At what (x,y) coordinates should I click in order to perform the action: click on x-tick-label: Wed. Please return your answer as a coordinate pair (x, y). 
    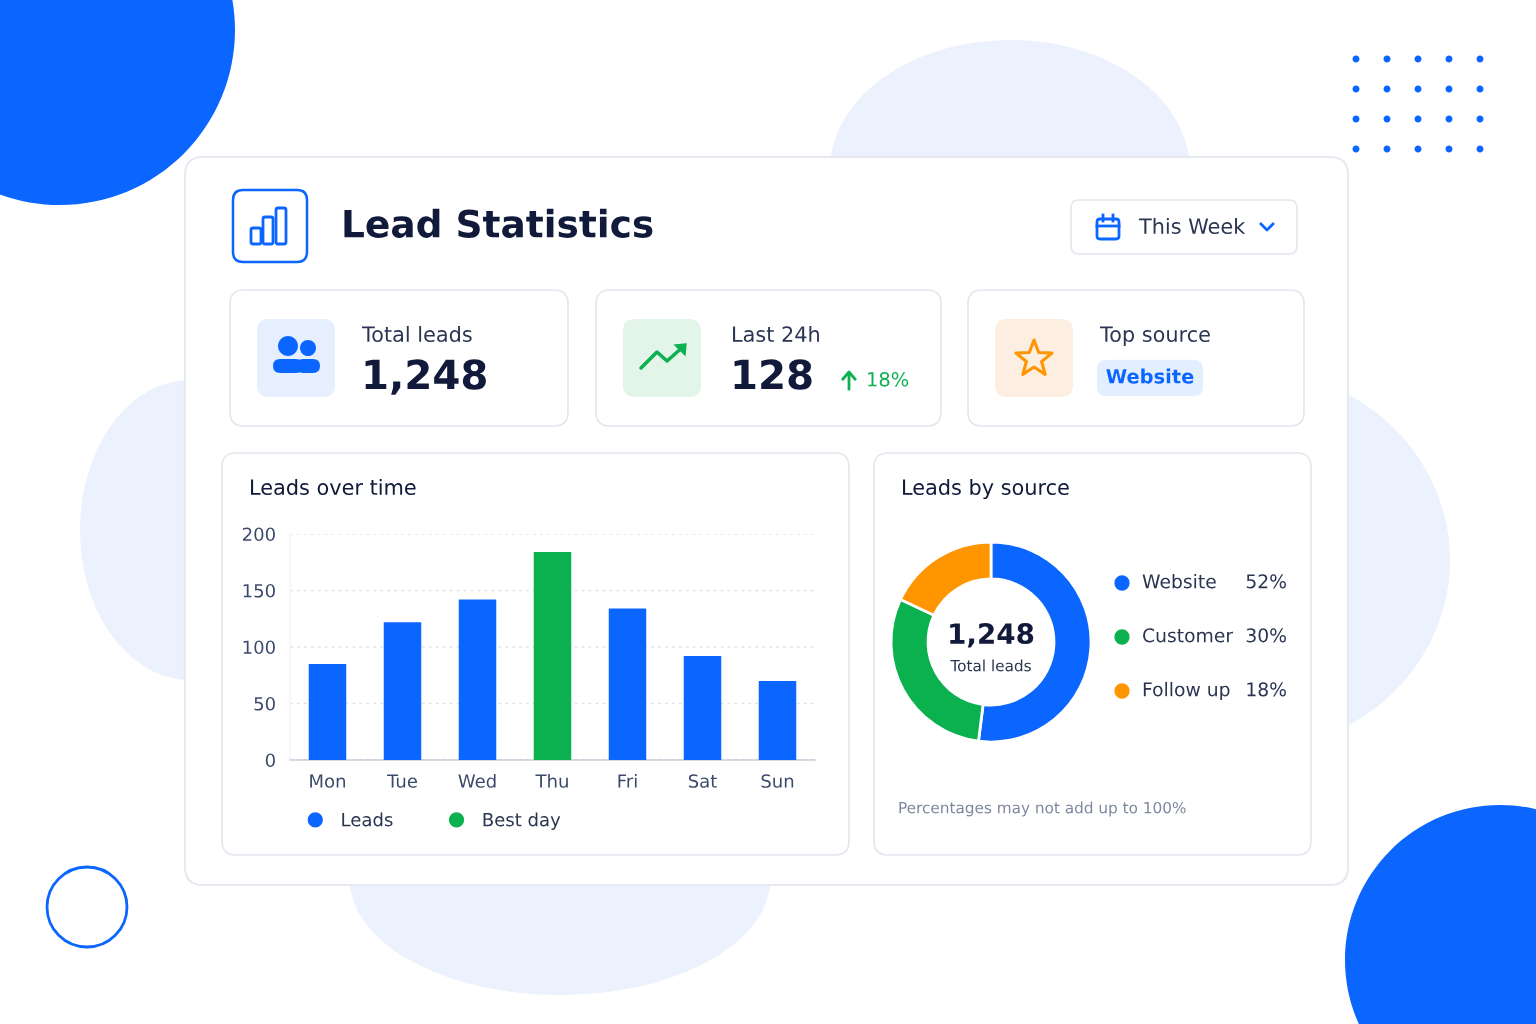
    Looking at the image, I should click on (477, 780).